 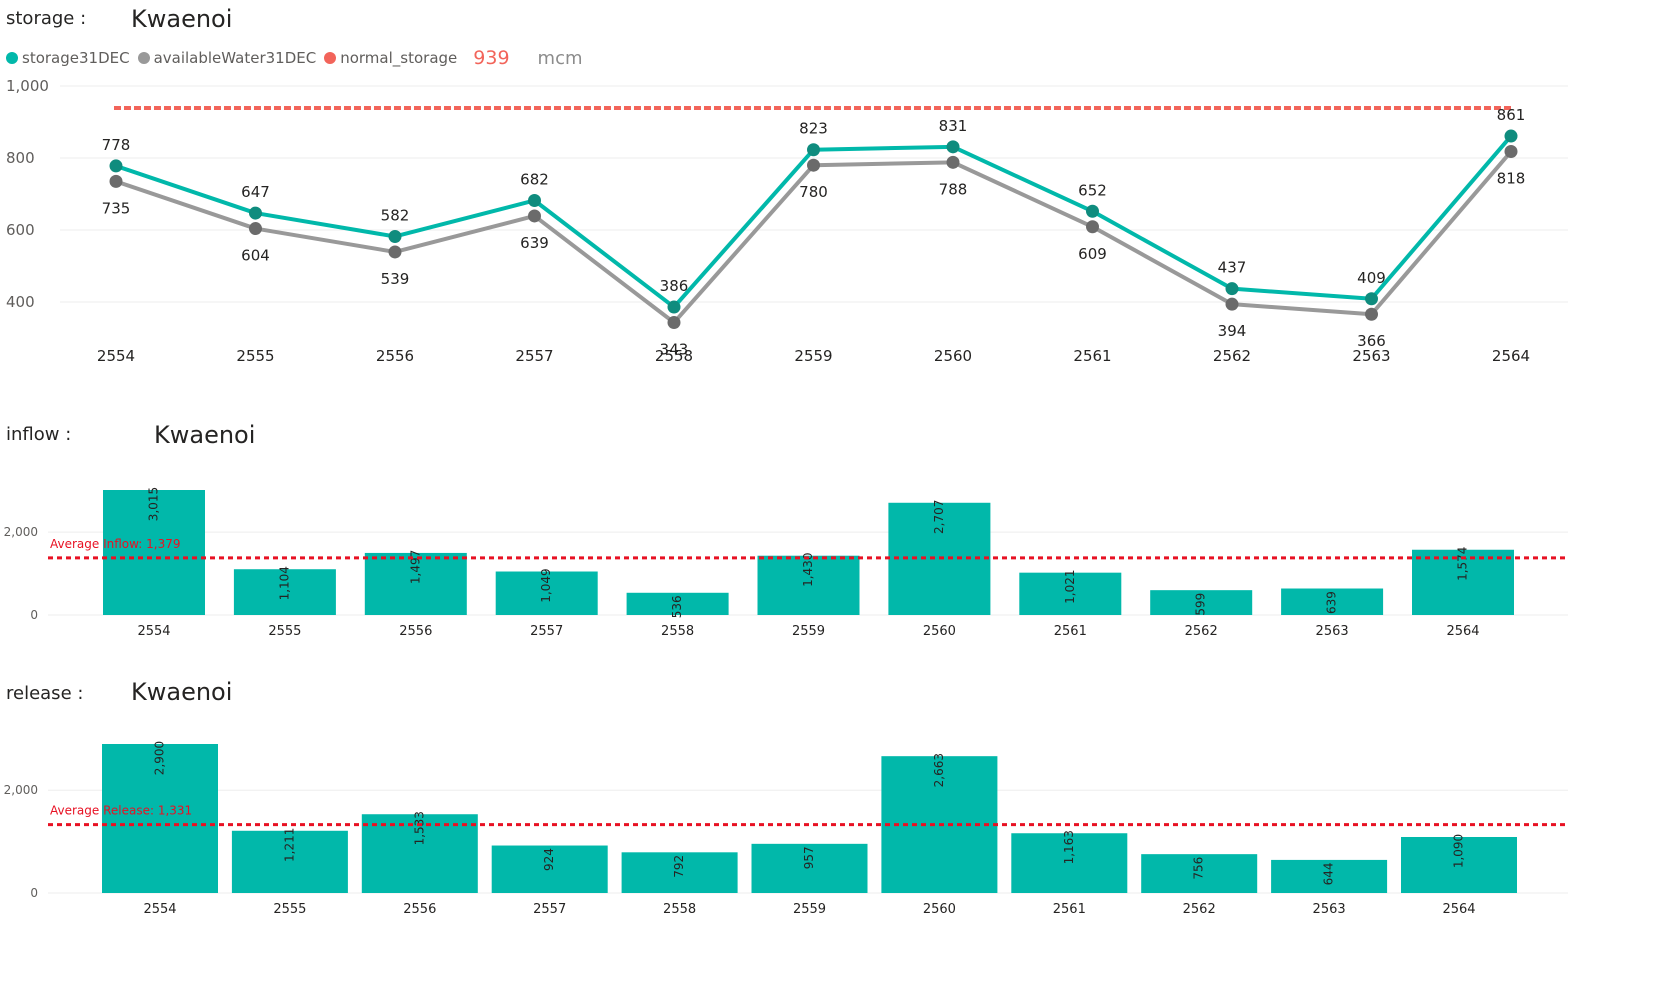 What do you see at coordinates (415, 567) in the screenshot?
I see `bar-value-label: 1,497` at bounding box center [415, 567].